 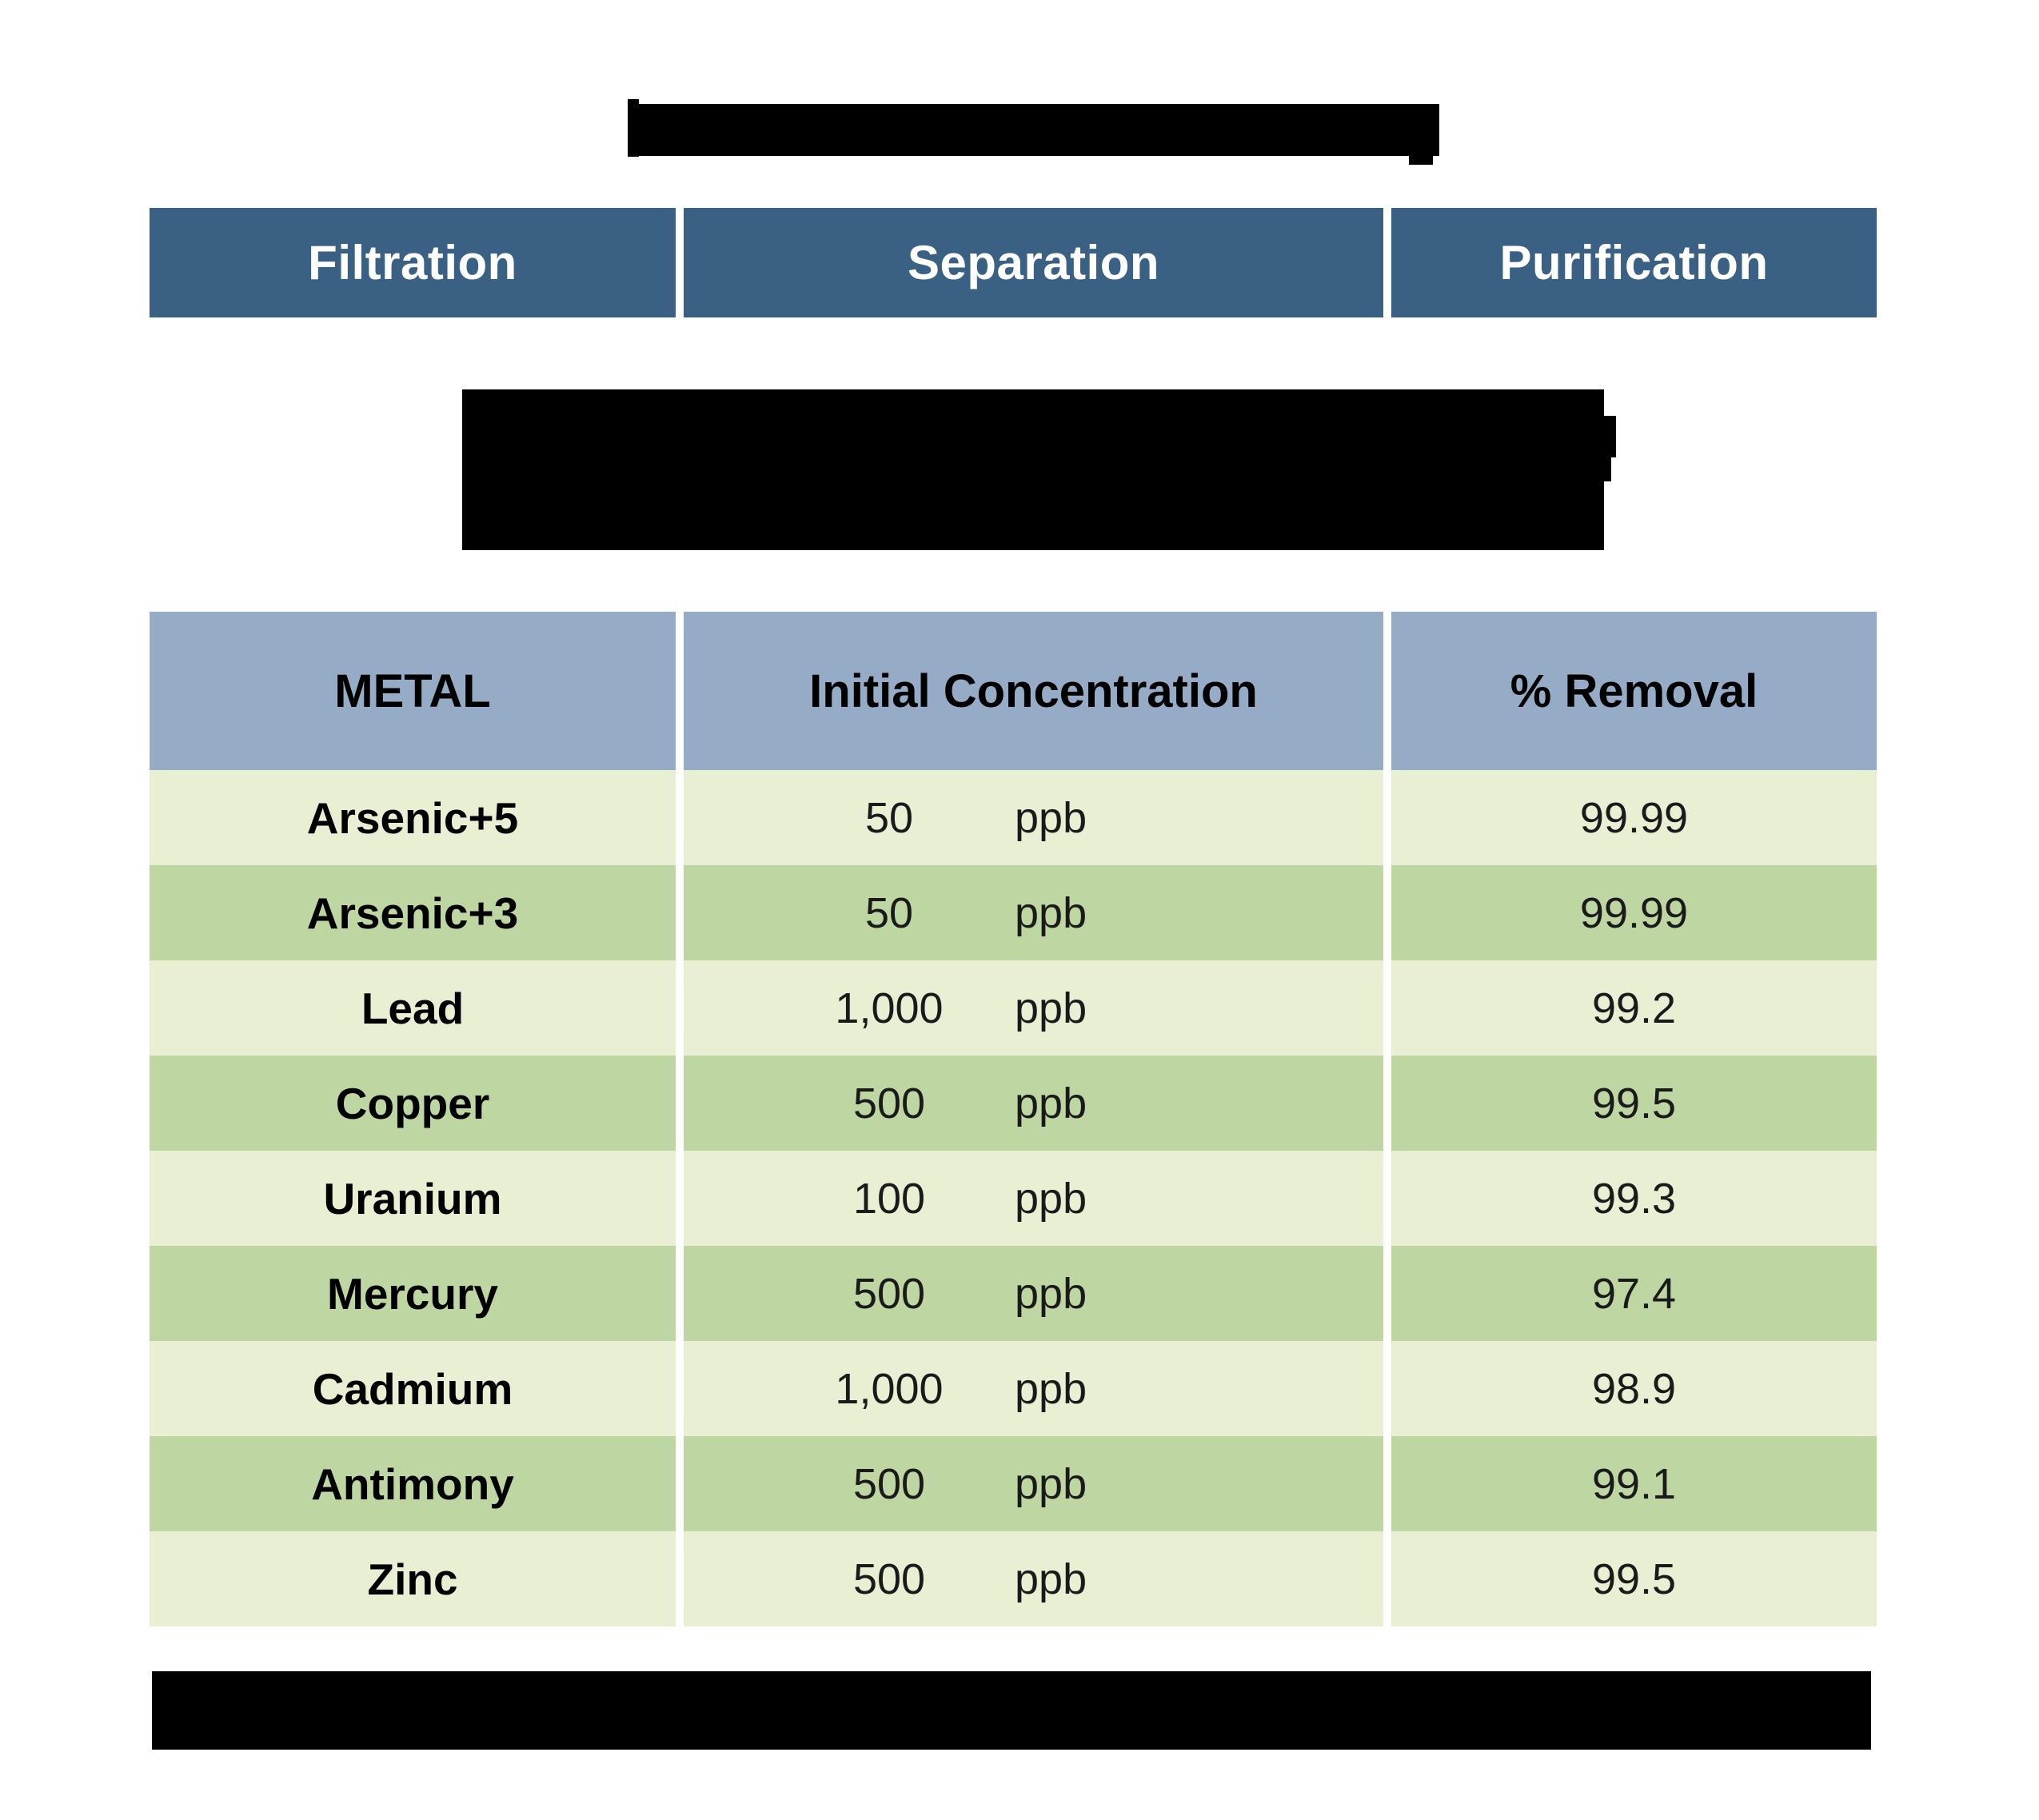 I want to click on column-header-initial-concentration: Initial Concentration, so click(x=1033, y=691).